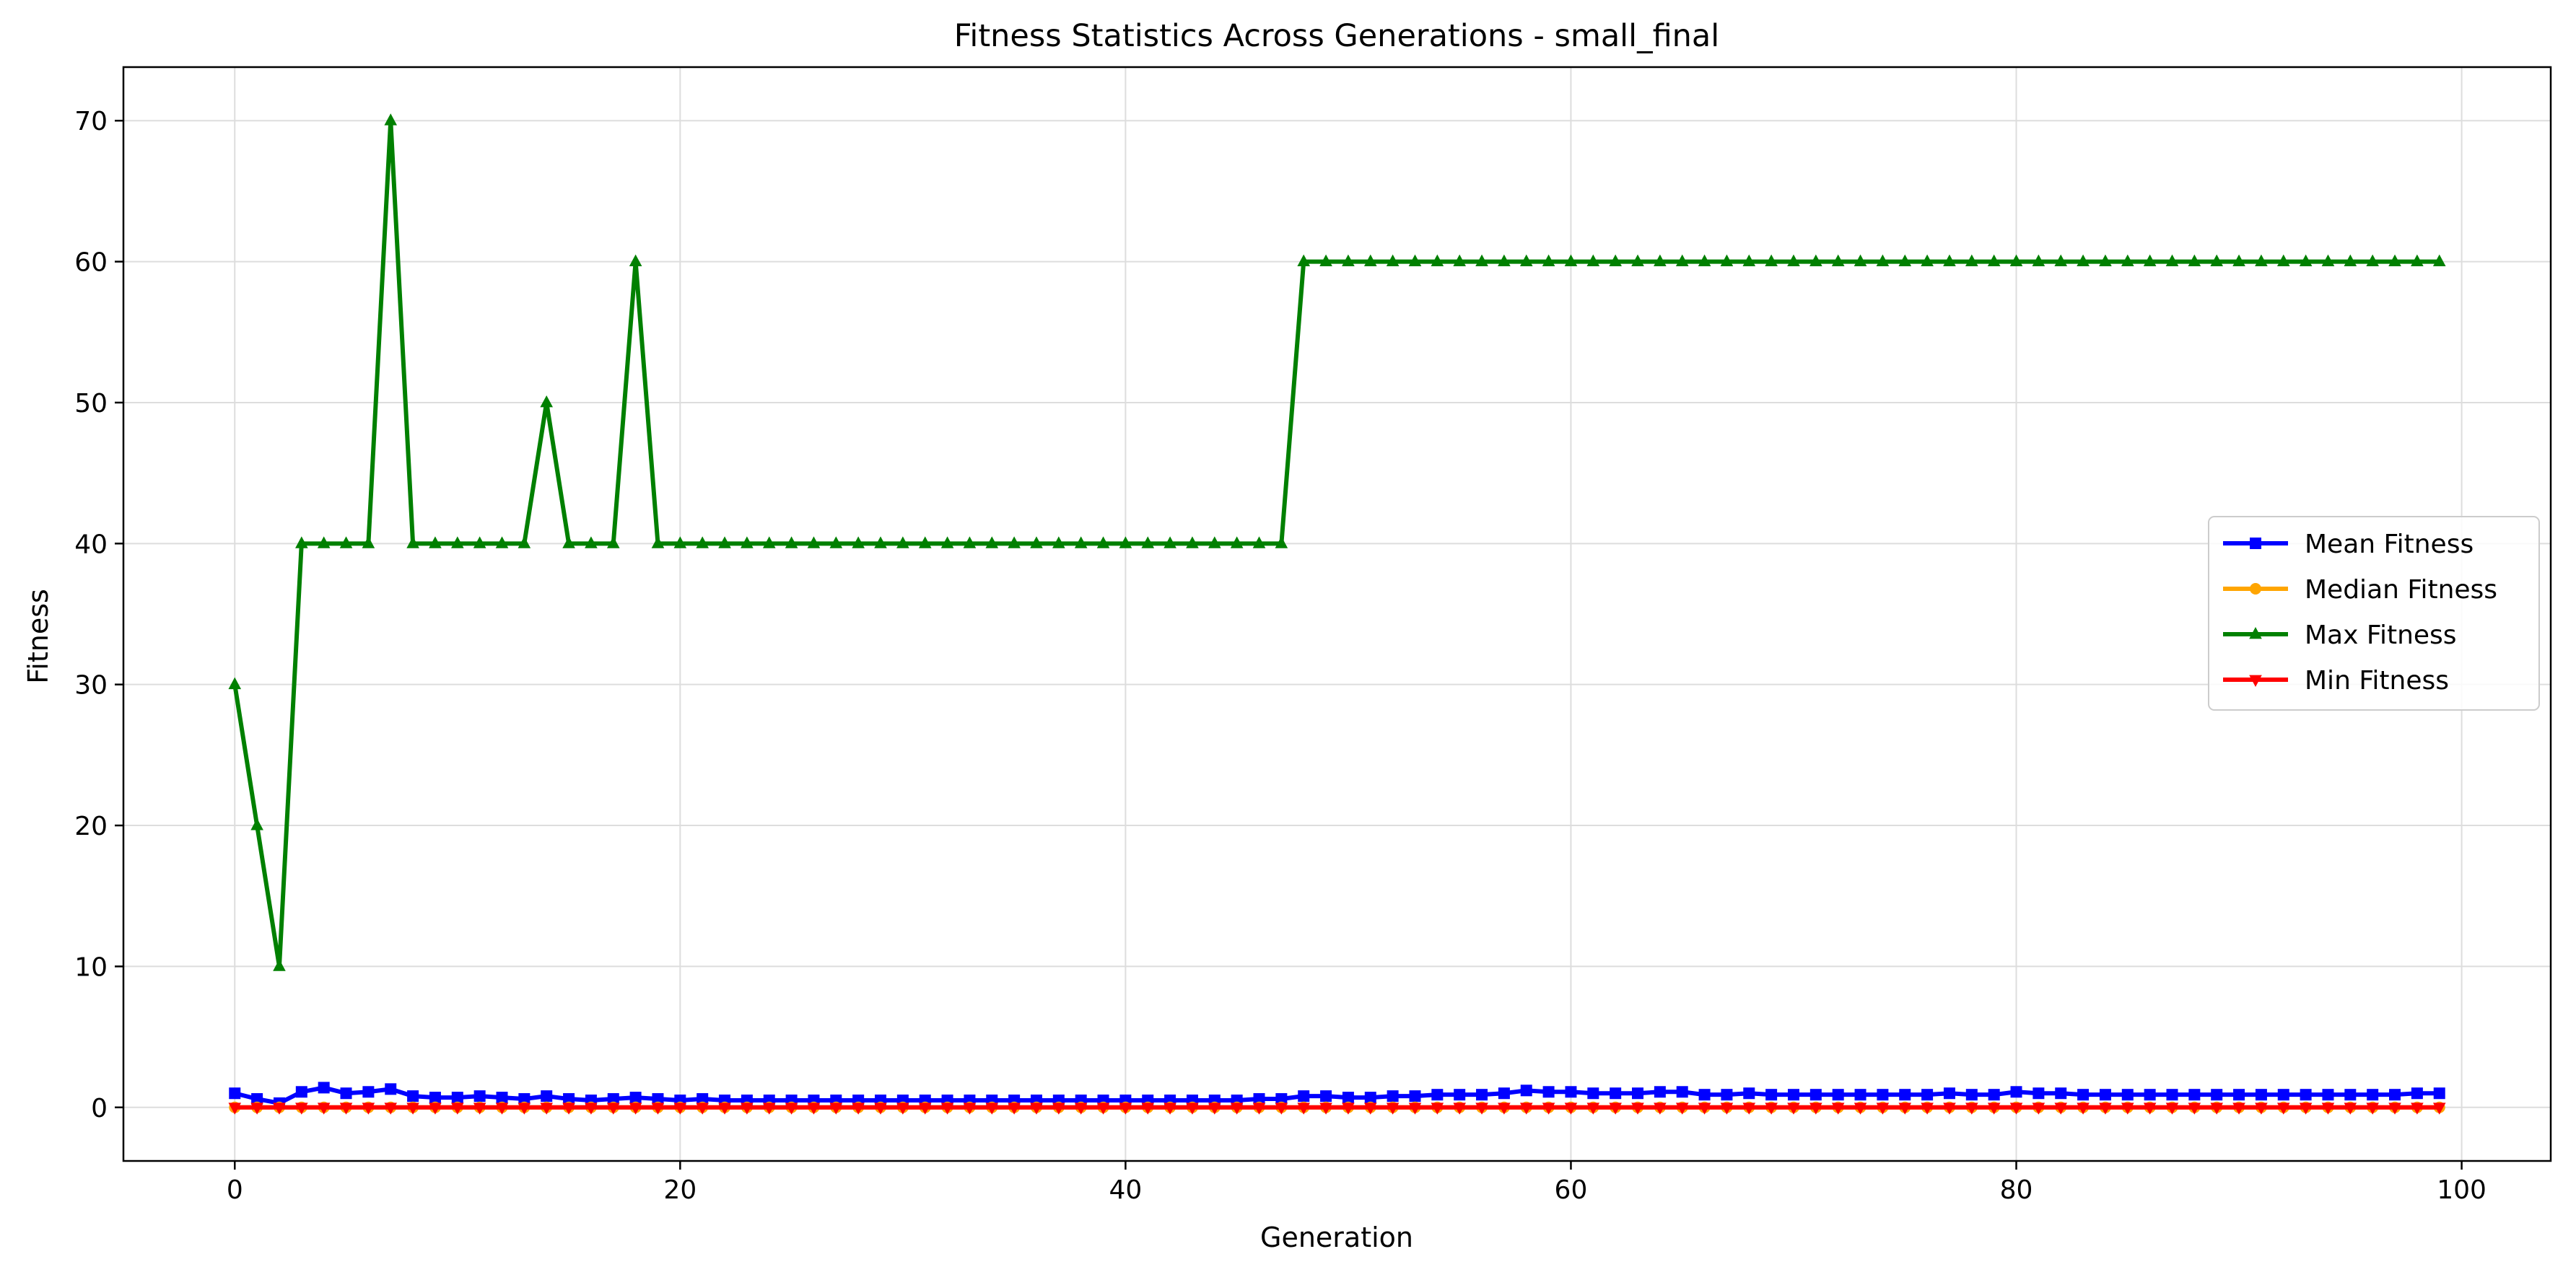  Describe the element at coordinates (2255, 589) in the screenshot. I see `legend-swatch-marker` at that location.